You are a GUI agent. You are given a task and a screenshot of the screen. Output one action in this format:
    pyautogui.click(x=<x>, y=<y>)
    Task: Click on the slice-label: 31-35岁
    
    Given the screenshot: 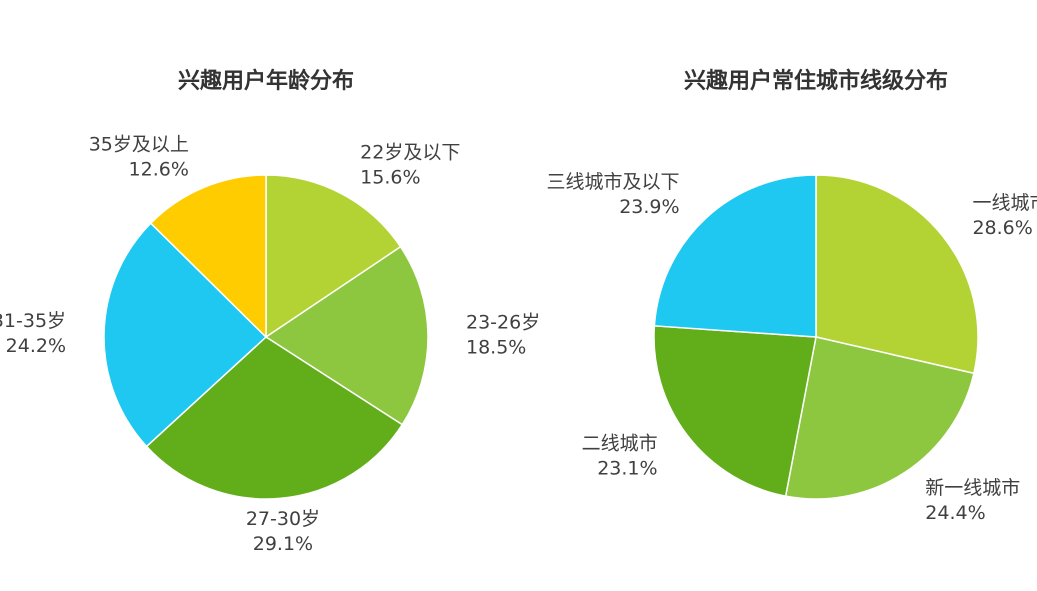 What is the action you would take?
    pyautogui.click(x=33, y=321)
    